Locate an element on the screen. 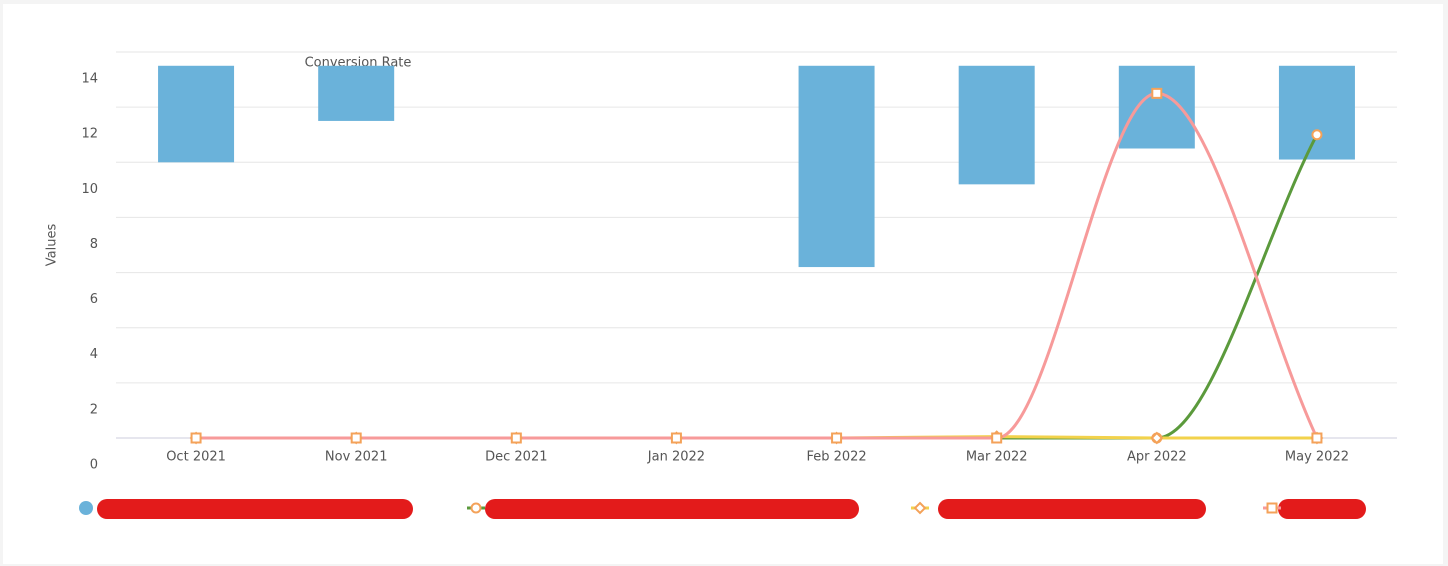 This screenshot has width=1448, height=566. x-tick-label: May 2022 is located at coordinates (1317, 457).